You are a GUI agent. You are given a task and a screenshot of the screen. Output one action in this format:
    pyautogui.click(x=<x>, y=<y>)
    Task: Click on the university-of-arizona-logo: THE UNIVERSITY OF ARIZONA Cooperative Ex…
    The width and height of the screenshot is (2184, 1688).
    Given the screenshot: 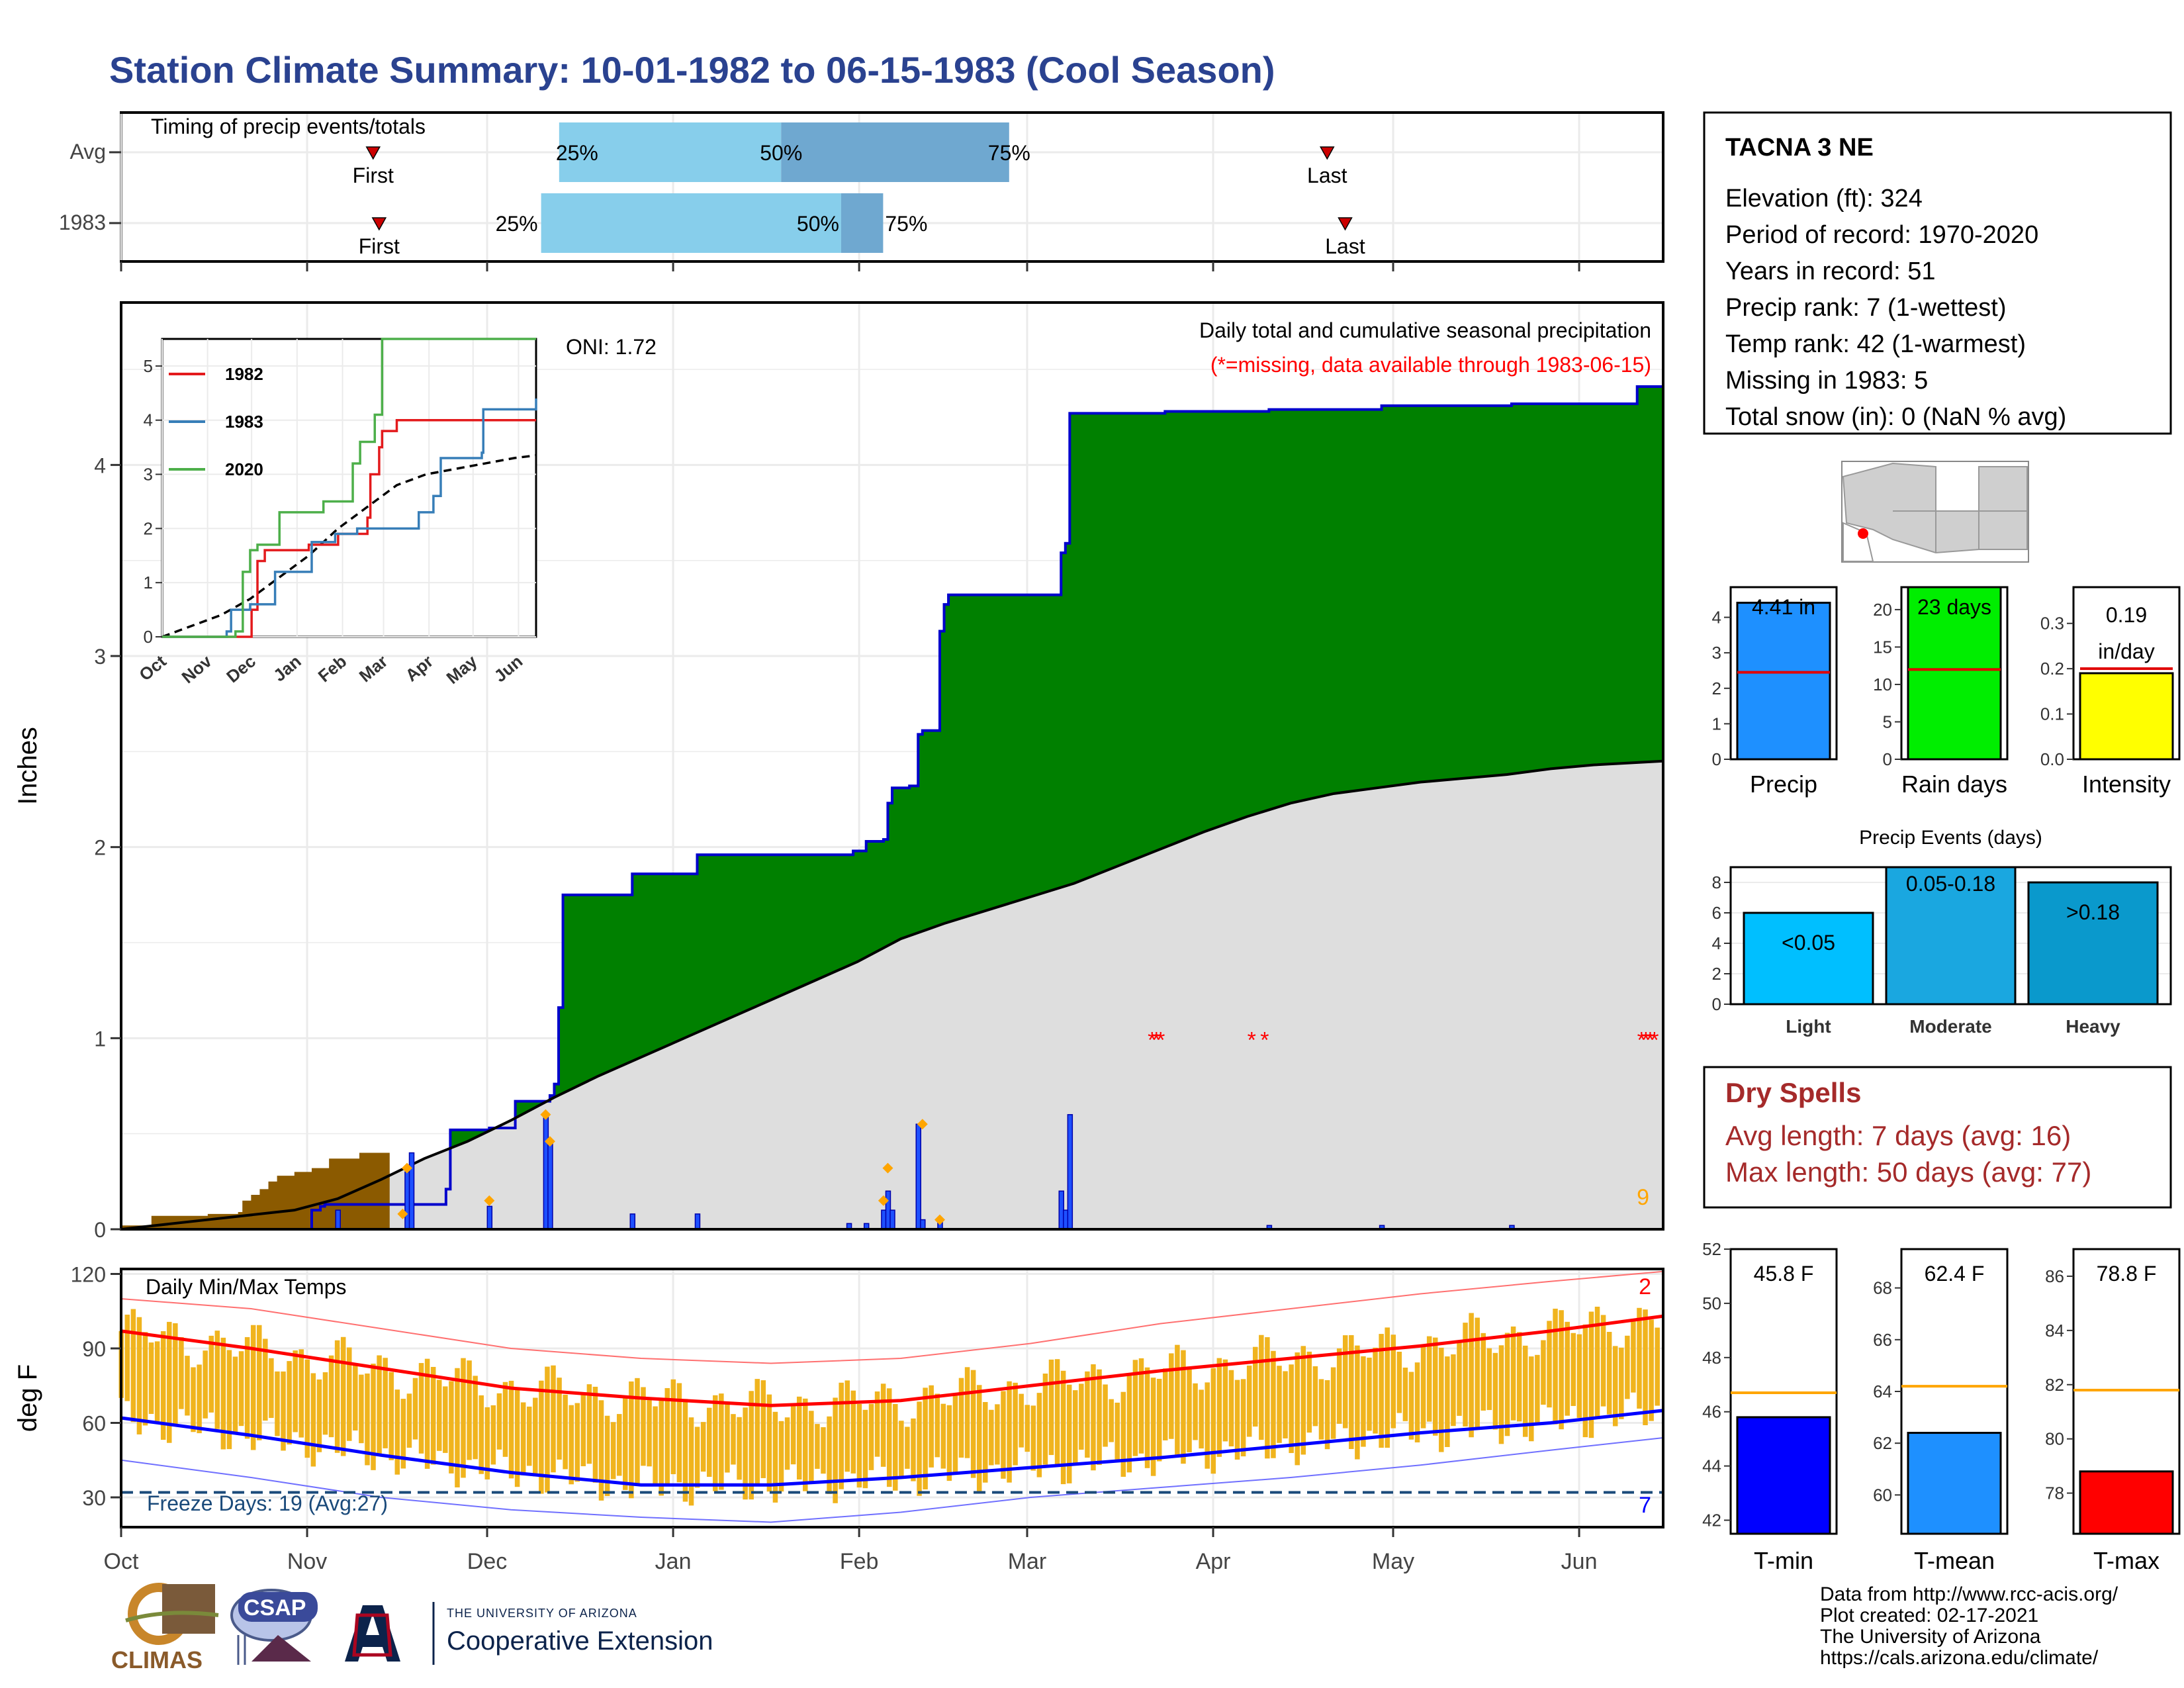 What is the action you would take?
    pyautogui.click(x=529, y=1633)
    